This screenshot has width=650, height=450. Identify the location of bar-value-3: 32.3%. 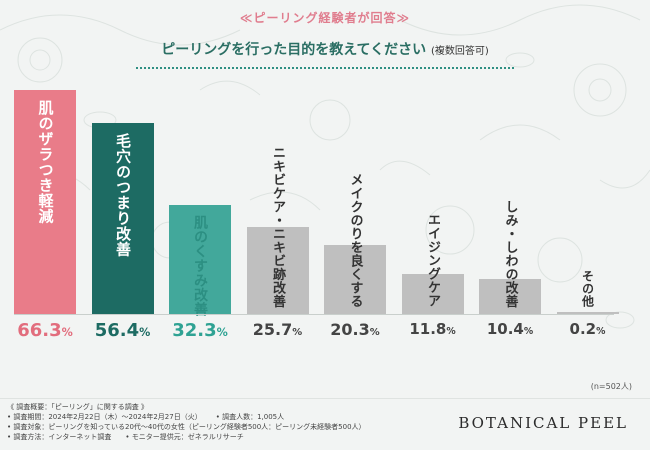
(200, 330).